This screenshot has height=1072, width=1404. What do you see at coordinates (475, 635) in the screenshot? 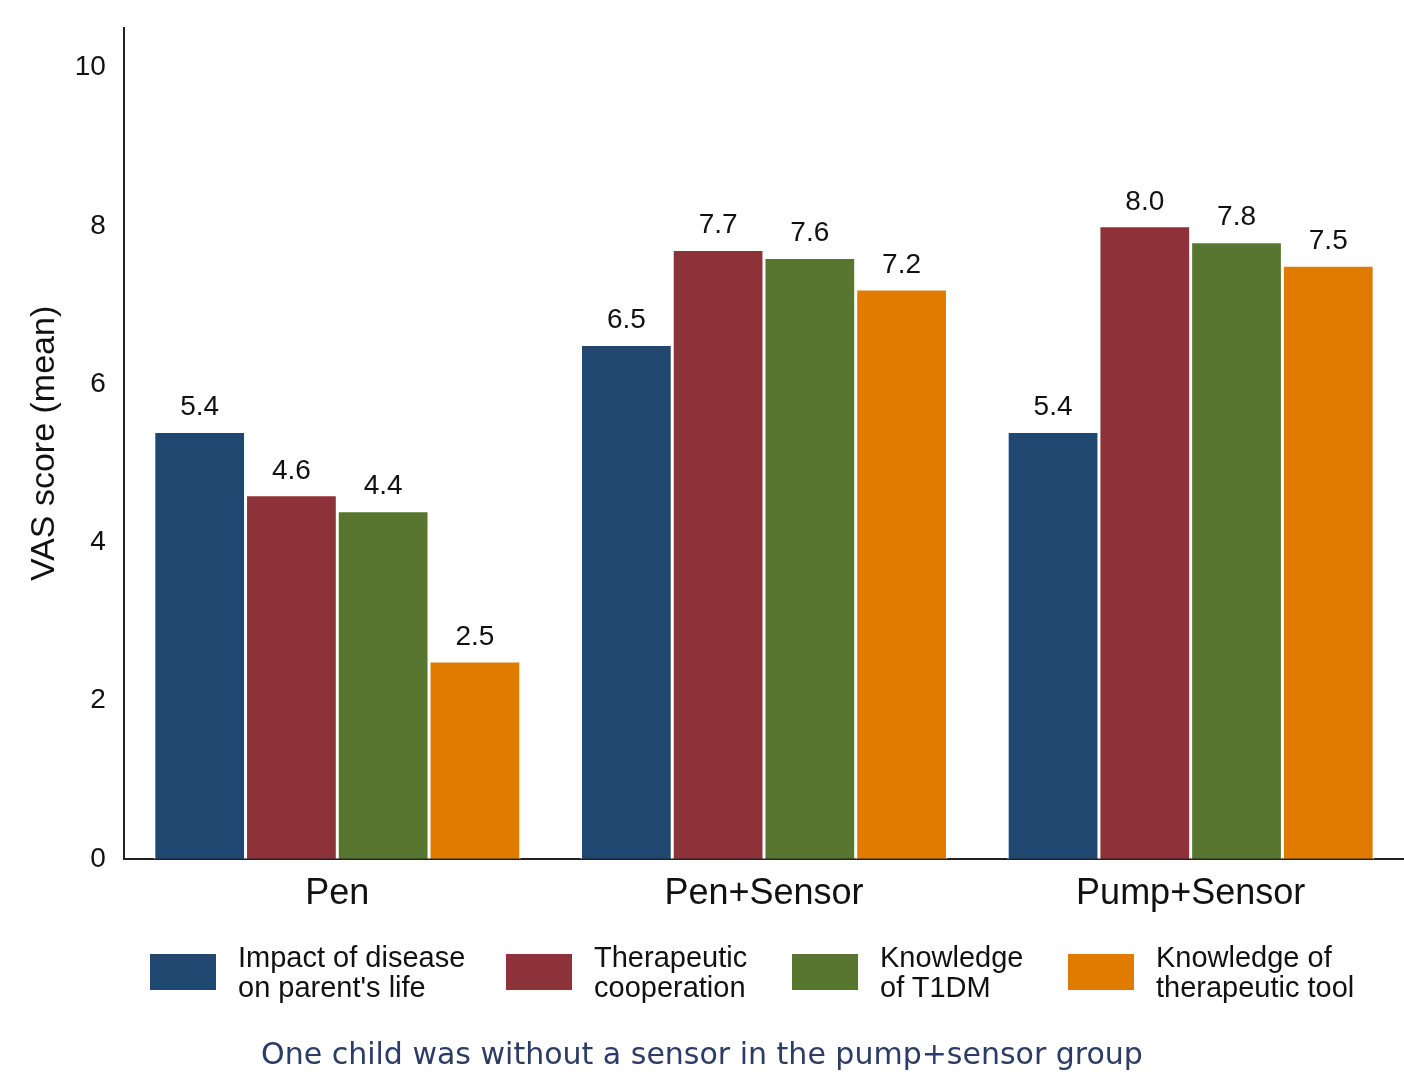
I see `data-label: 2.5` at bounding box center [475, 635].